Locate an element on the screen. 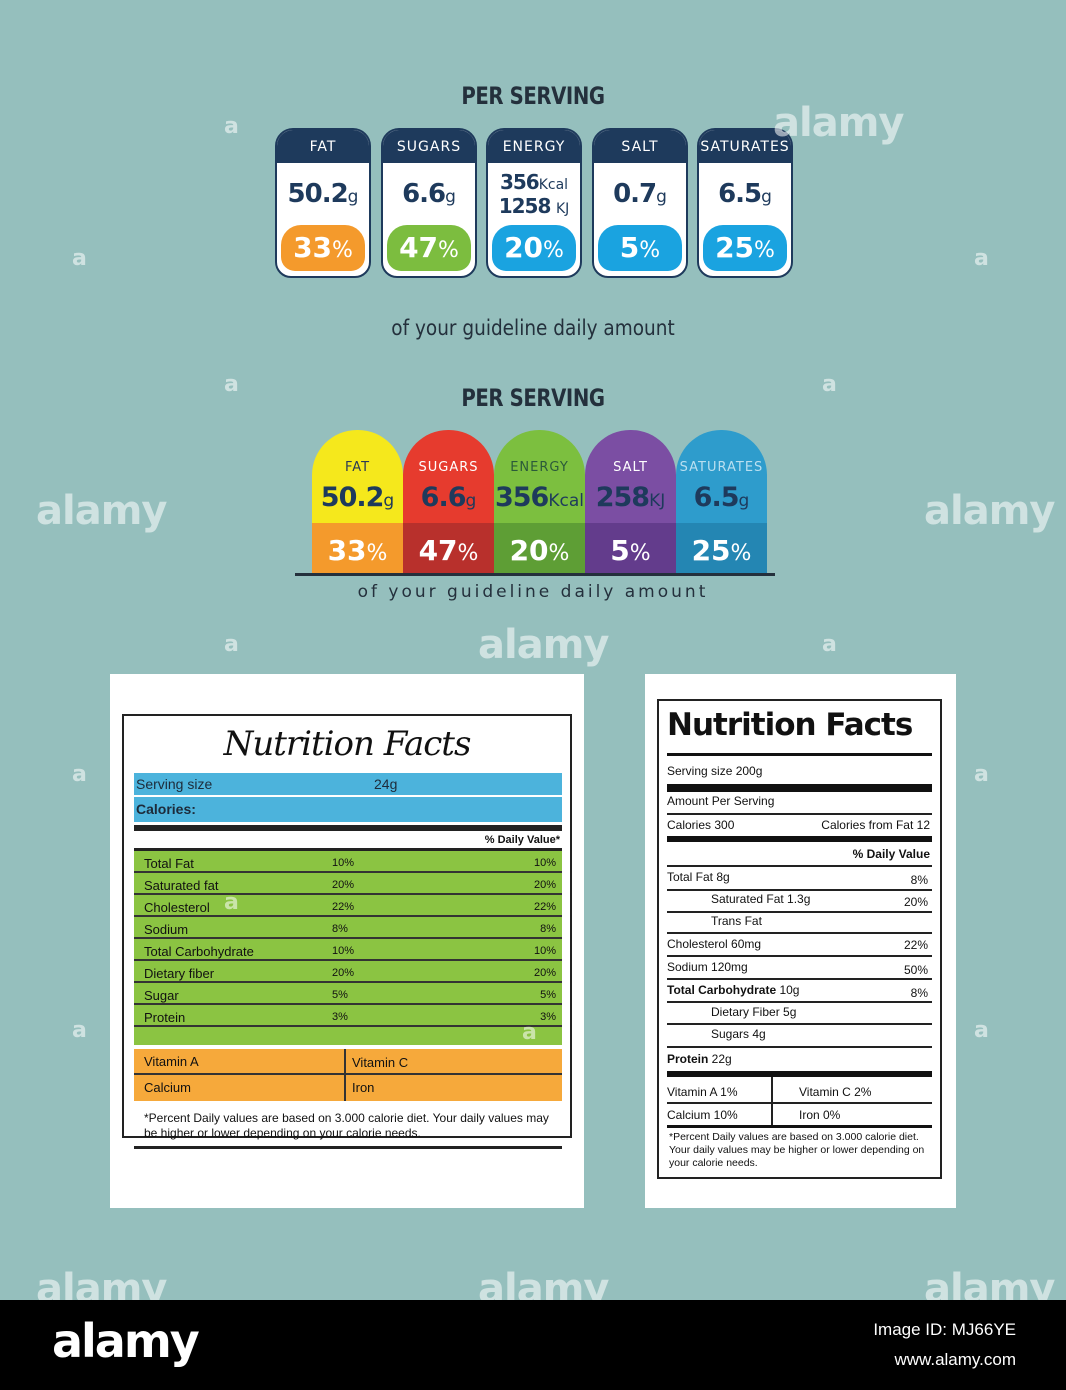 The height and width of the screenshot is (1390, 1066). label-title: Nutrition Facts is located at coordinates (790, 725).